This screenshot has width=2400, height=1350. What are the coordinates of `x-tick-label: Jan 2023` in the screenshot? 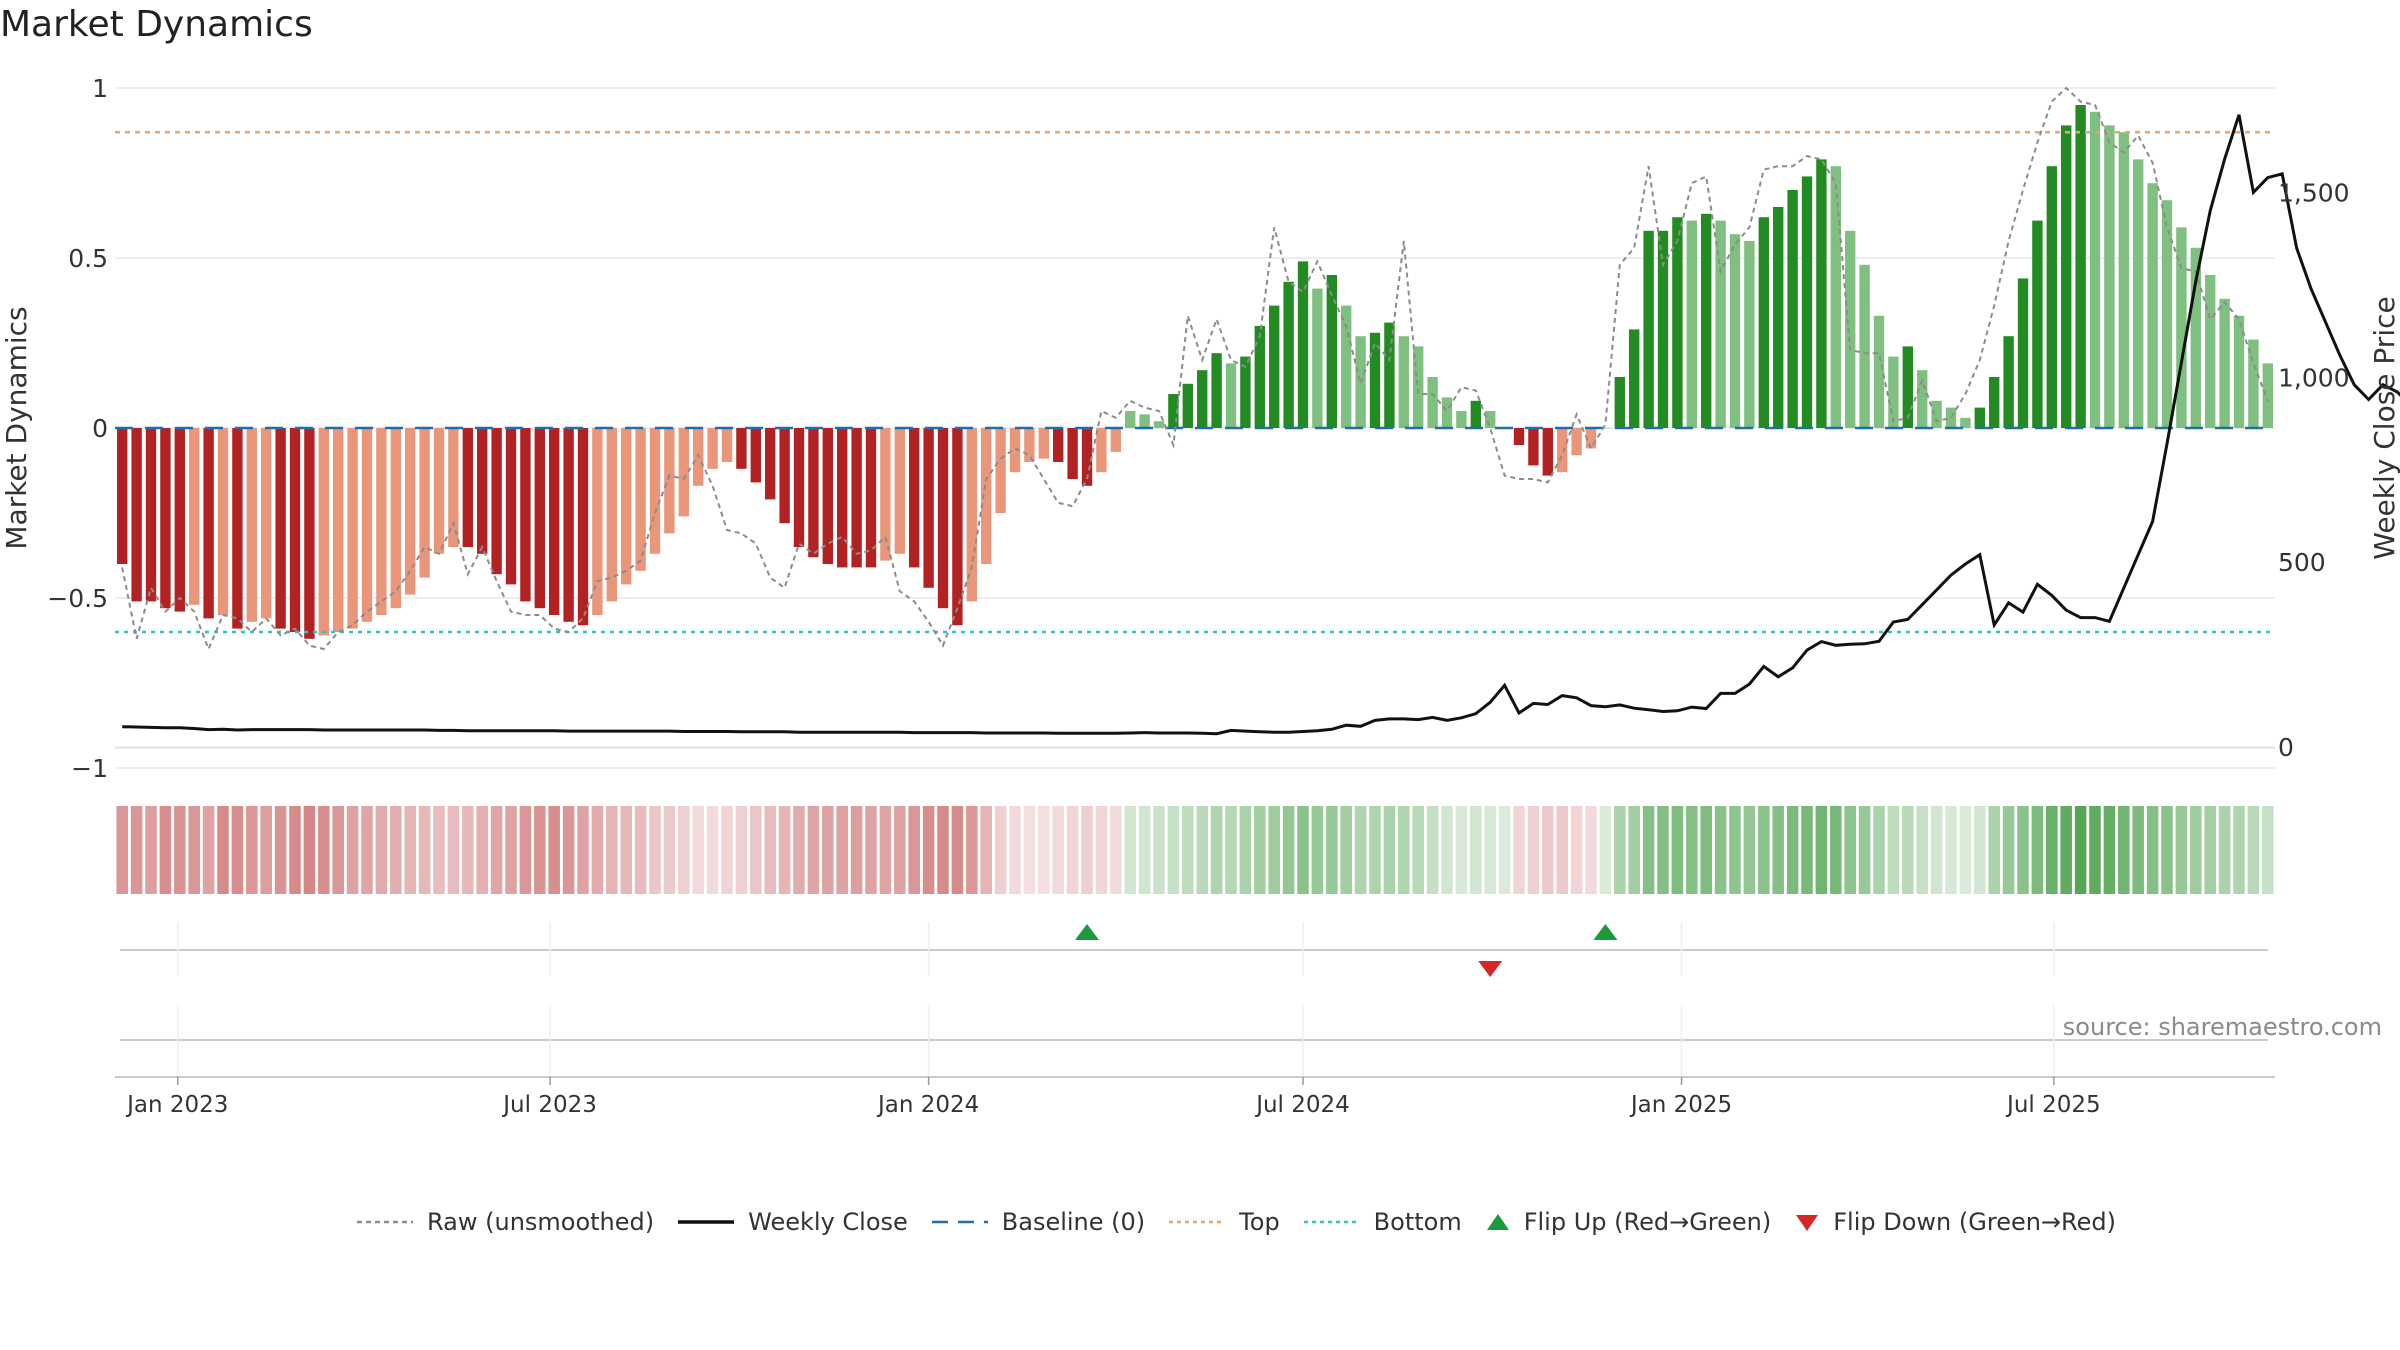 It's located at (176, 1105).